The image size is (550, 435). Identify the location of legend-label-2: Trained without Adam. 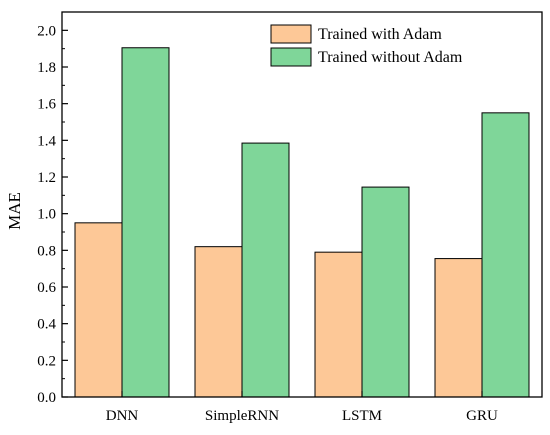
(390, 57).